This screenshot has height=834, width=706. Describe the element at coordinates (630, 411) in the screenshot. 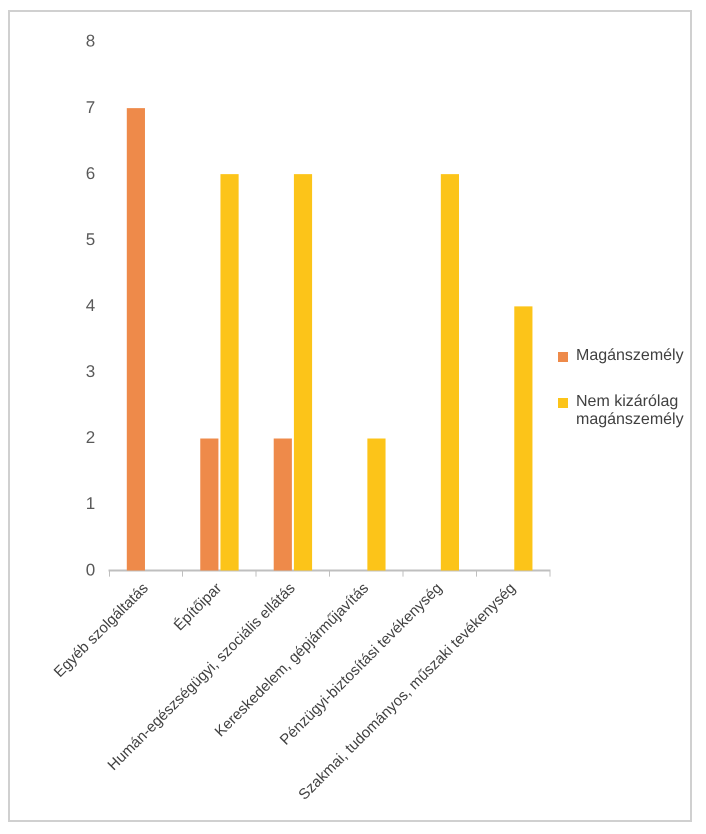

I see `legend-label: Nem kizárólag magánszemély` at that location.